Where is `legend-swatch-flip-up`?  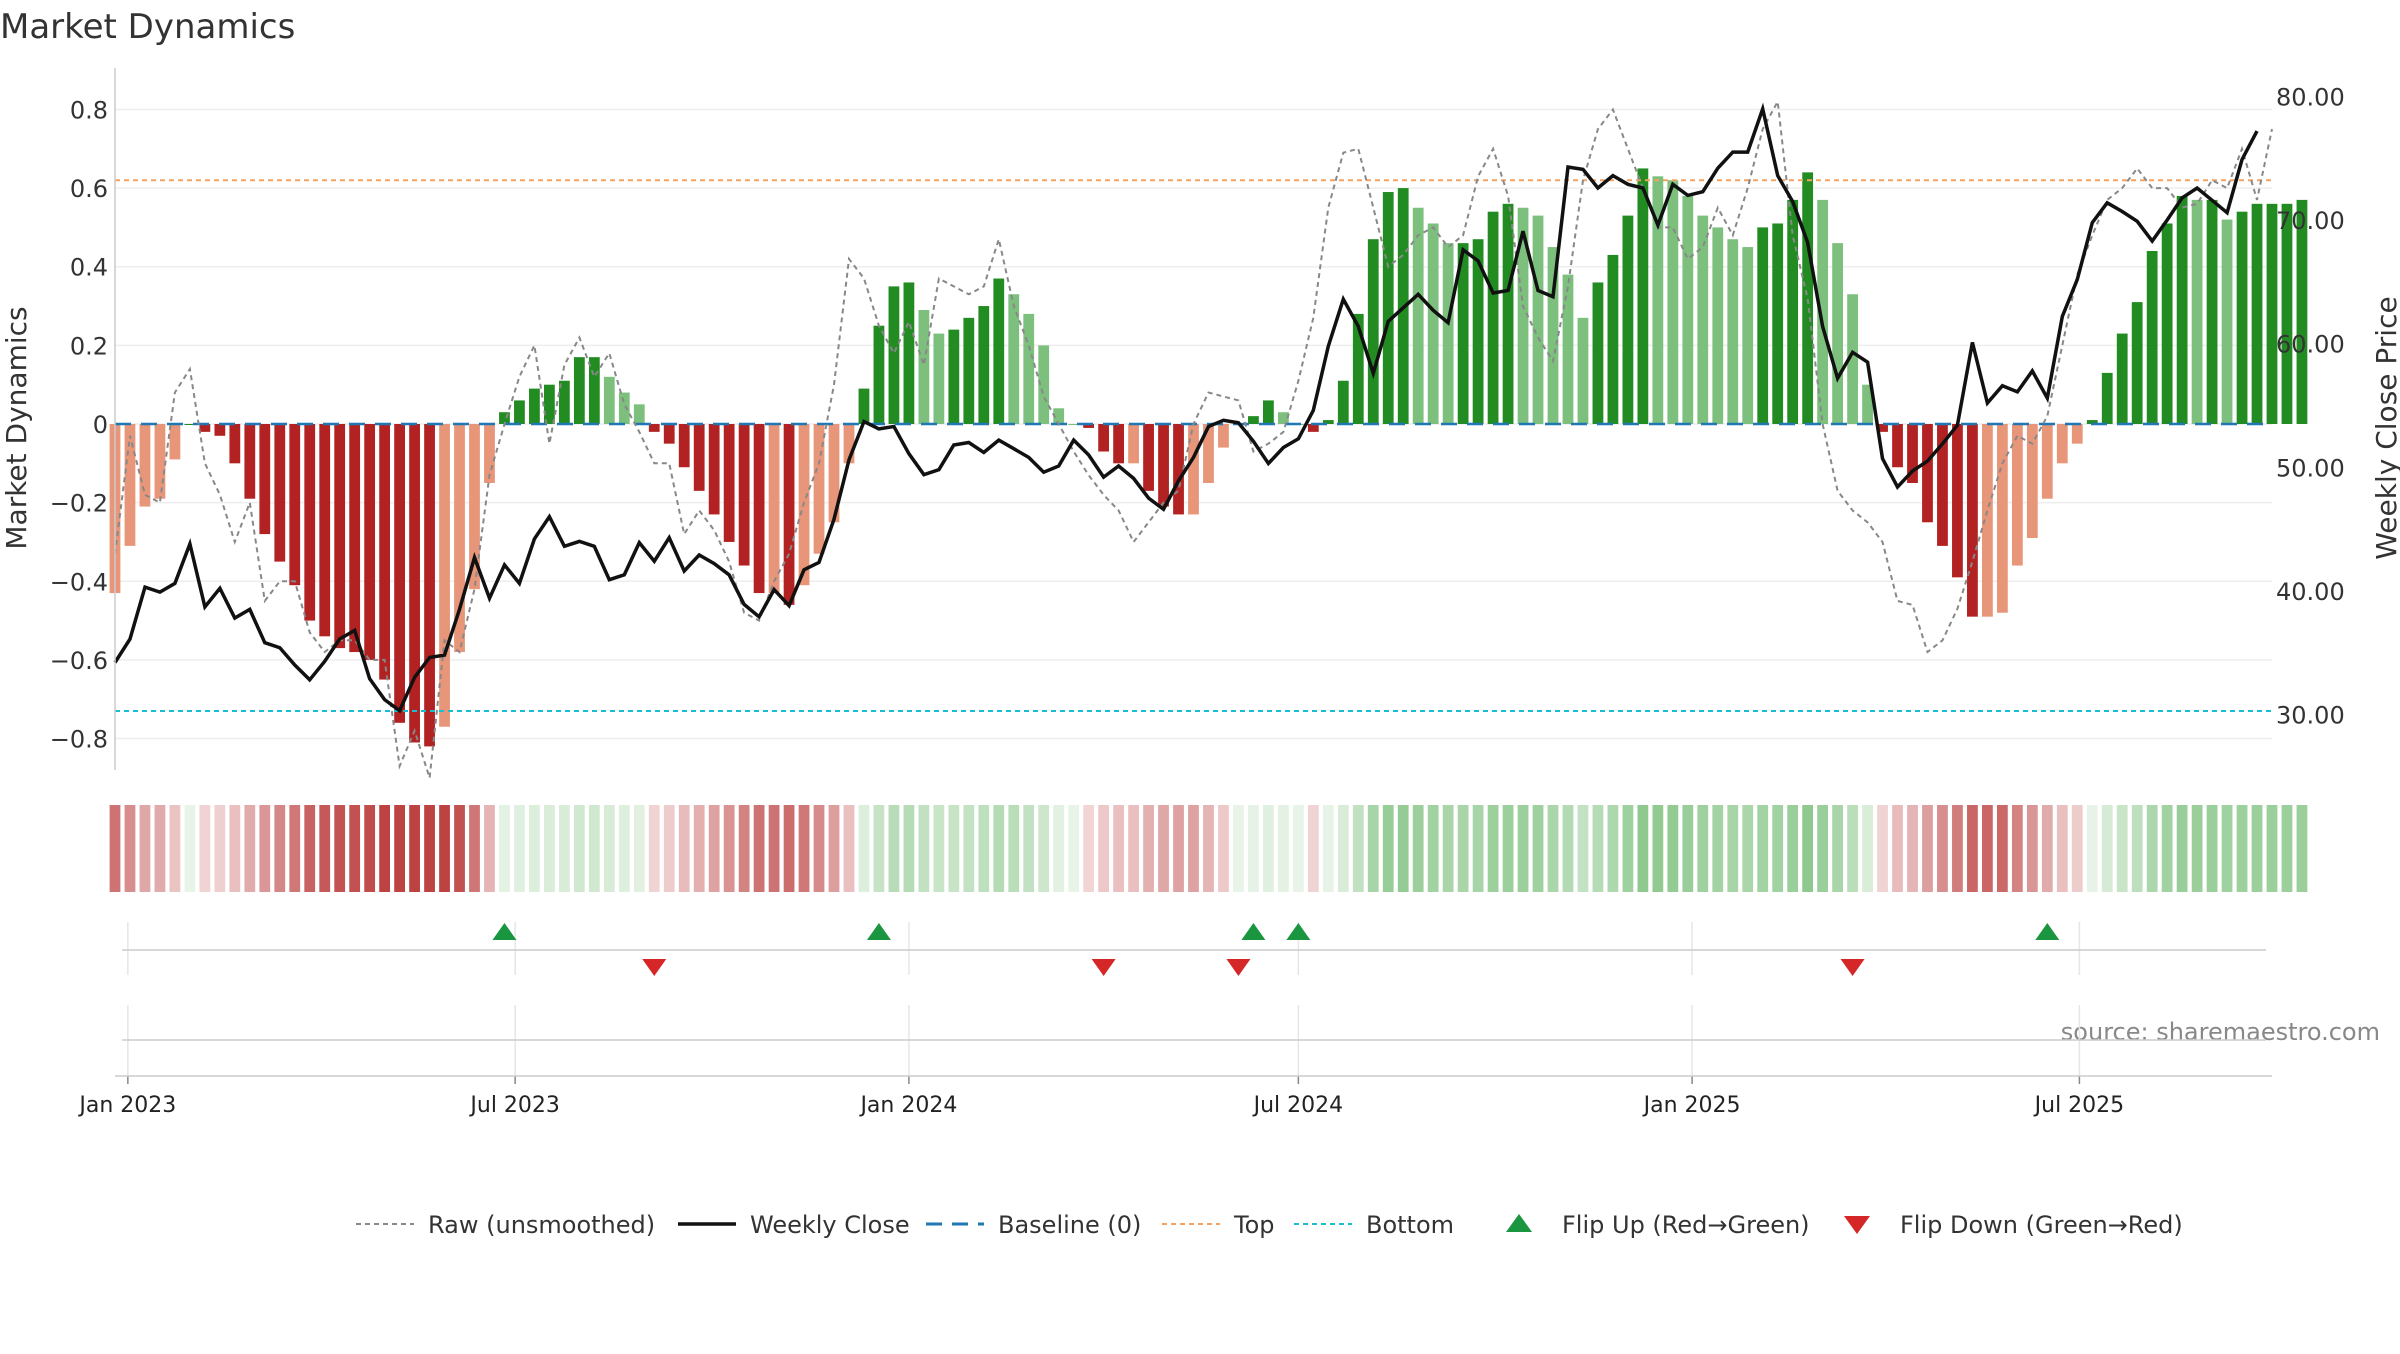
legend-swatch-flip-up is located at coordinates (1519, 1223).